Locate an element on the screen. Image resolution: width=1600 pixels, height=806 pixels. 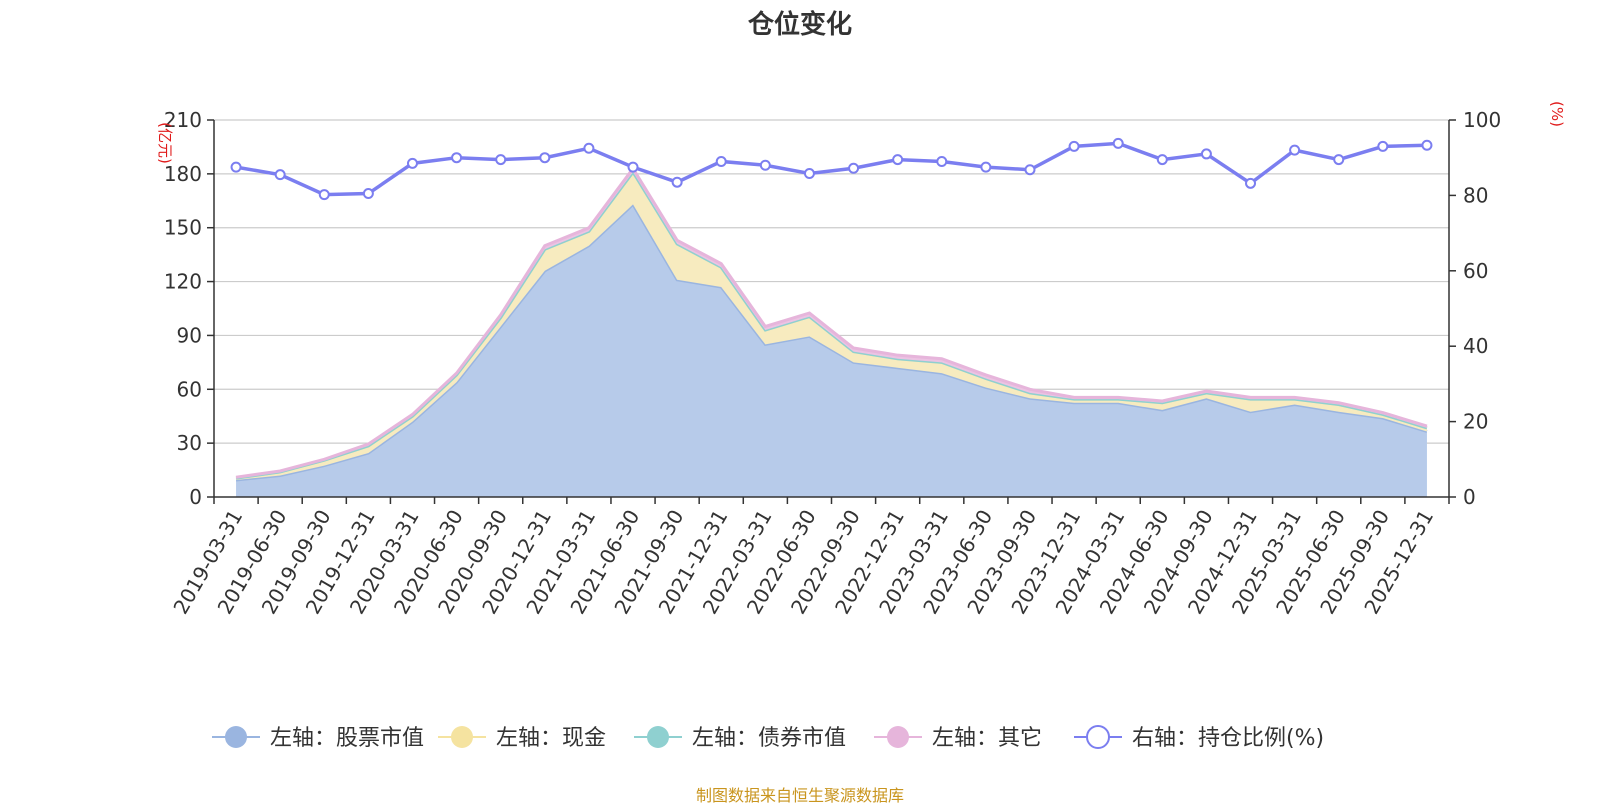
legend-label: 右轴：持仓比例(%) is located at coordinates (1228, 738).